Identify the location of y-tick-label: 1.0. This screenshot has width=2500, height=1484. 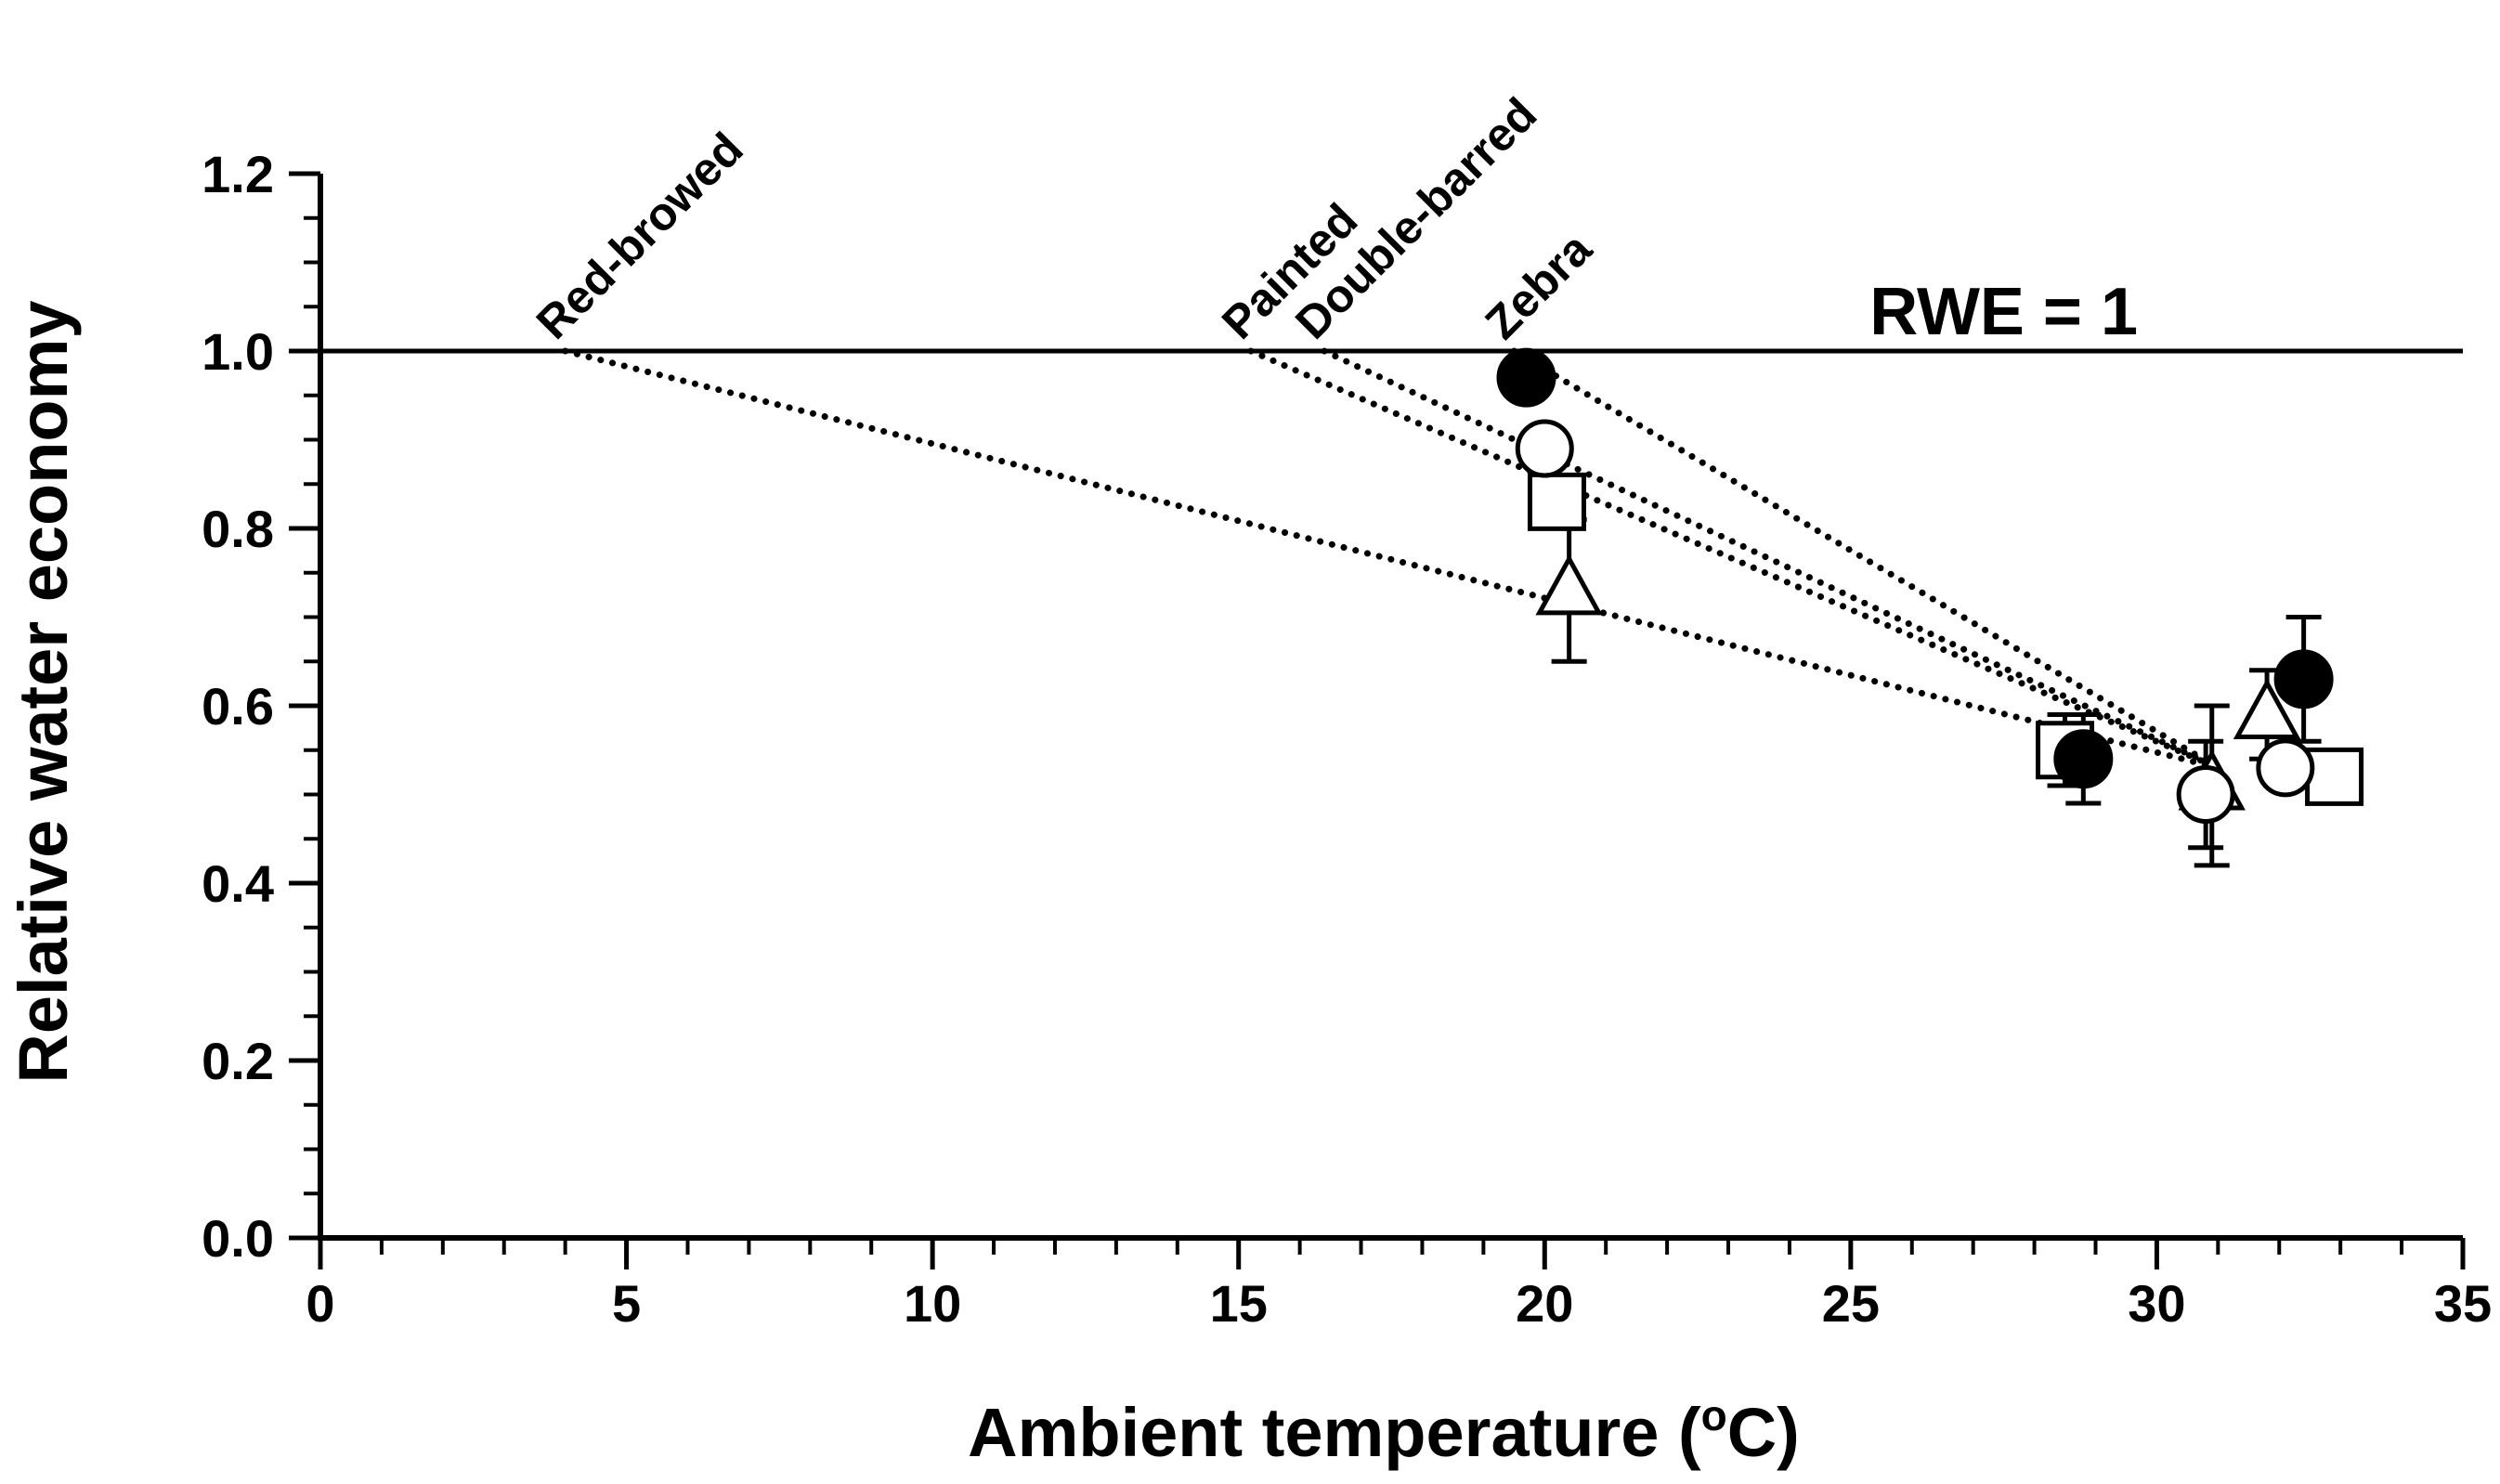
(238, 351).